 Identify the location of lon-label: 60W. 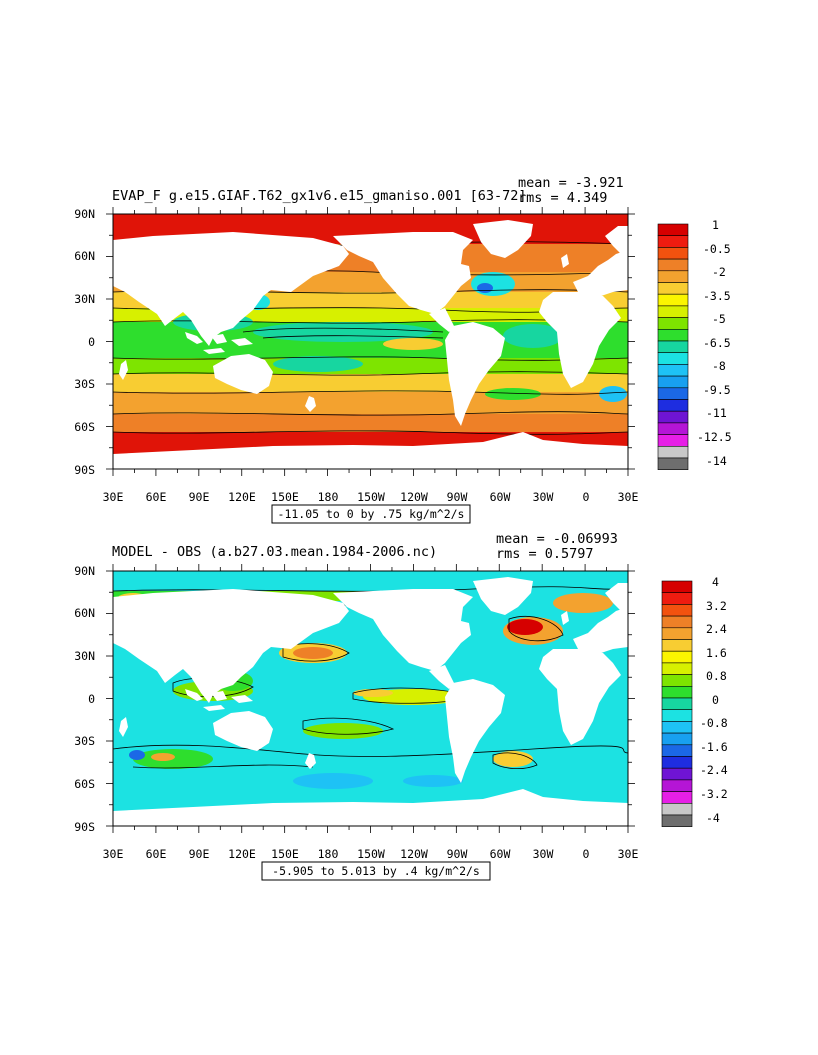
(500, 854).